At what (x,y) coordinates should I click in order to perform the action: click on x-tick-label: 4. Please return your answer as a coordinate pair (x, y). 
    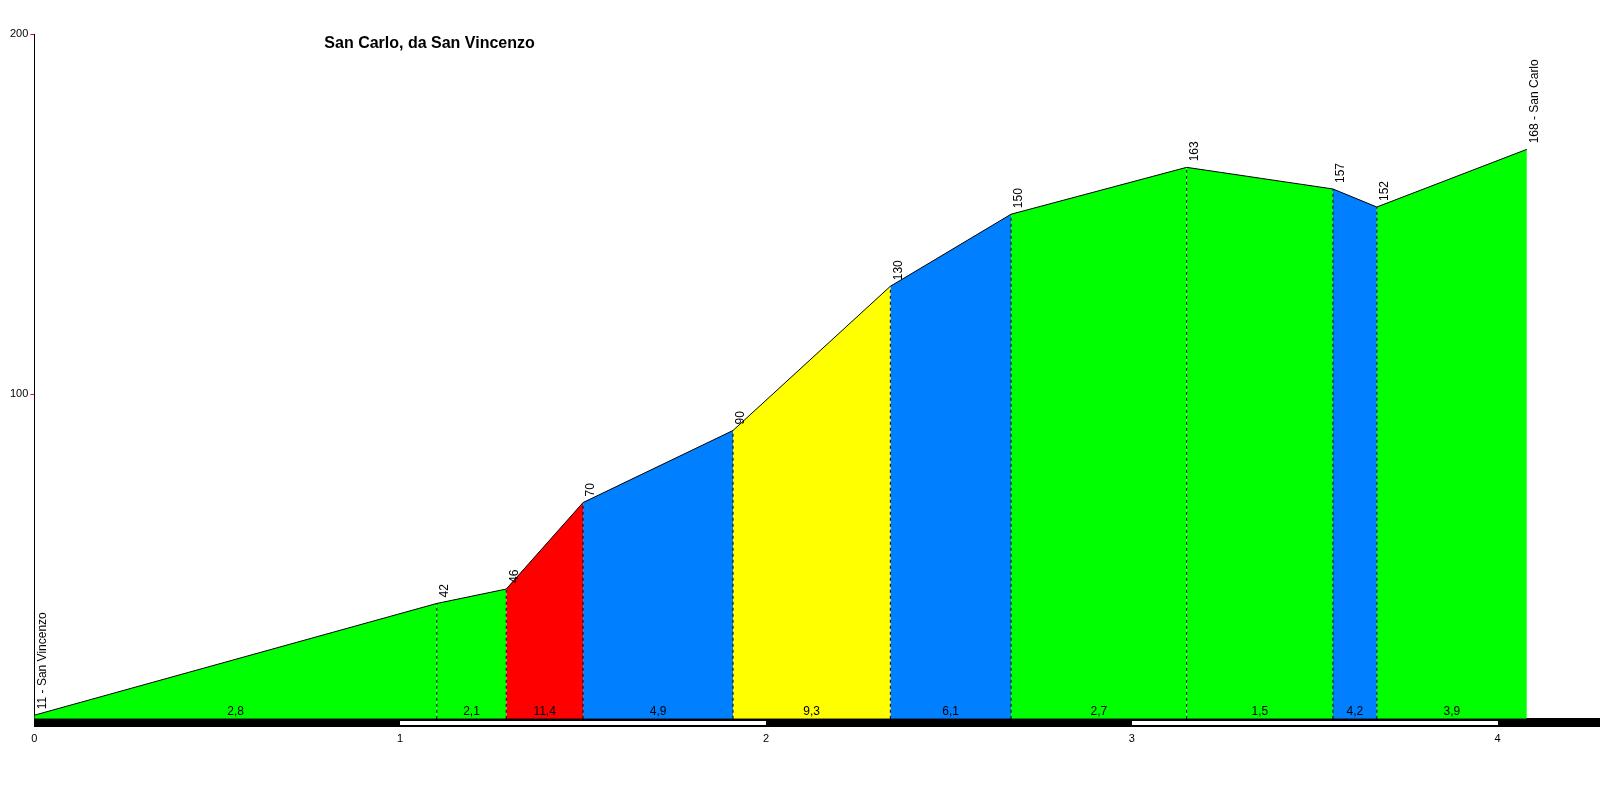
    Looking at the image, I should click on (1497, 738).